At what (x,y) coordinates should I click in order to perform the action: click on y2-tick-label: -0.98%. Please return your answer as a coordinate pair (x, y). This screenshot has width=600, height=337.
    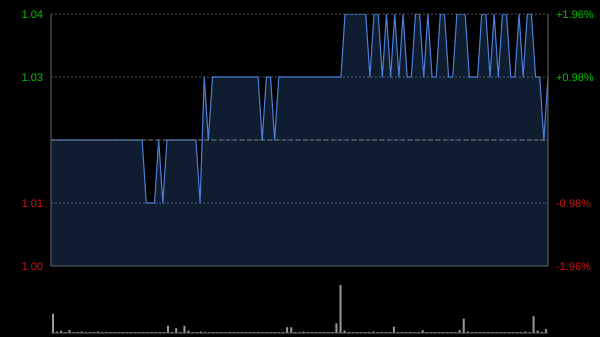
    Looking at the image, I should click on (574, 204).